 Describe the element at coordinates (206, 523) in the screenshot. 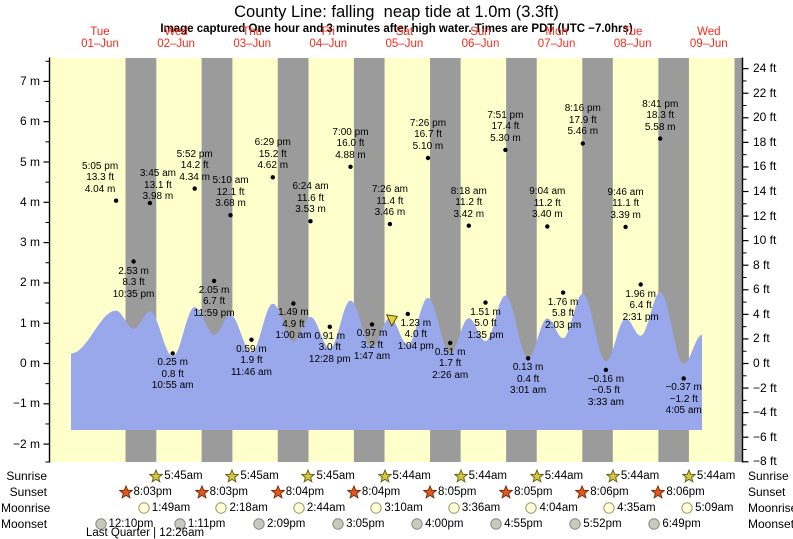

I see `moonset-time: 1:11pm` at that location.